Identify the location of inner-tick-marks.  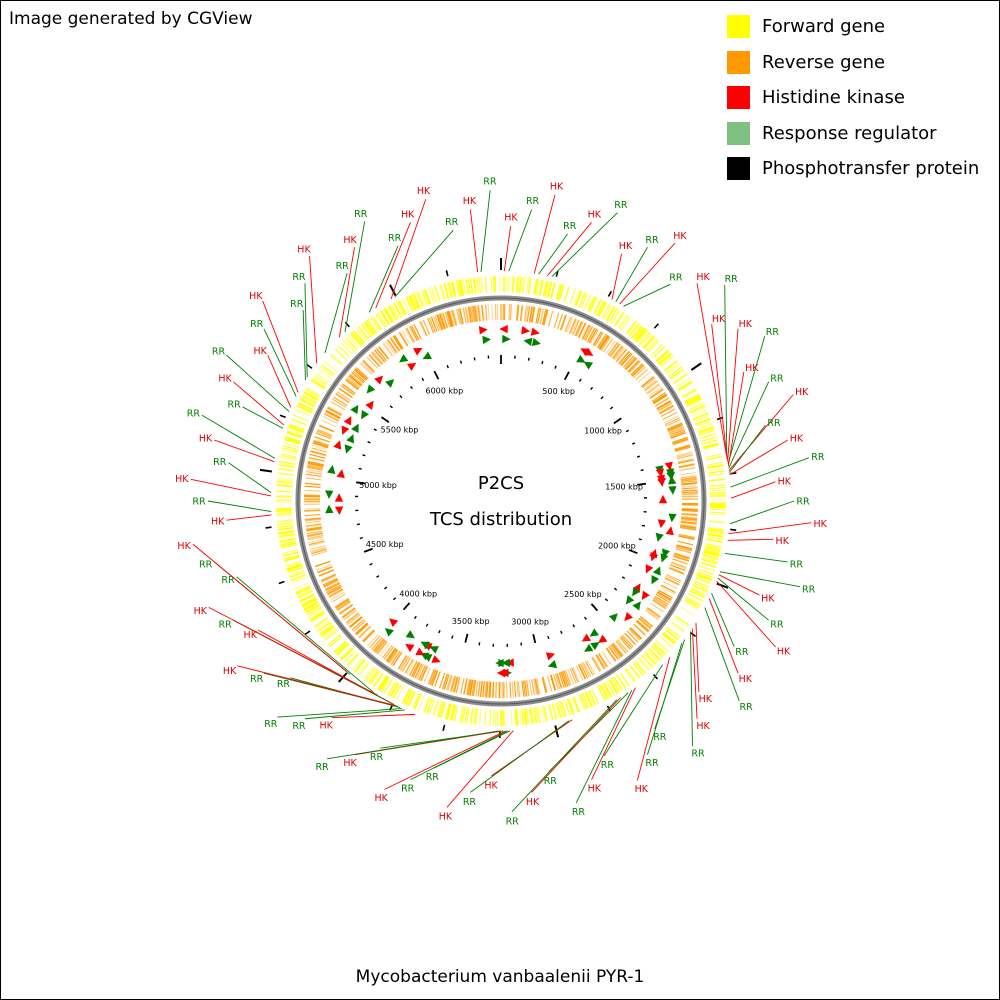
(501, 501).